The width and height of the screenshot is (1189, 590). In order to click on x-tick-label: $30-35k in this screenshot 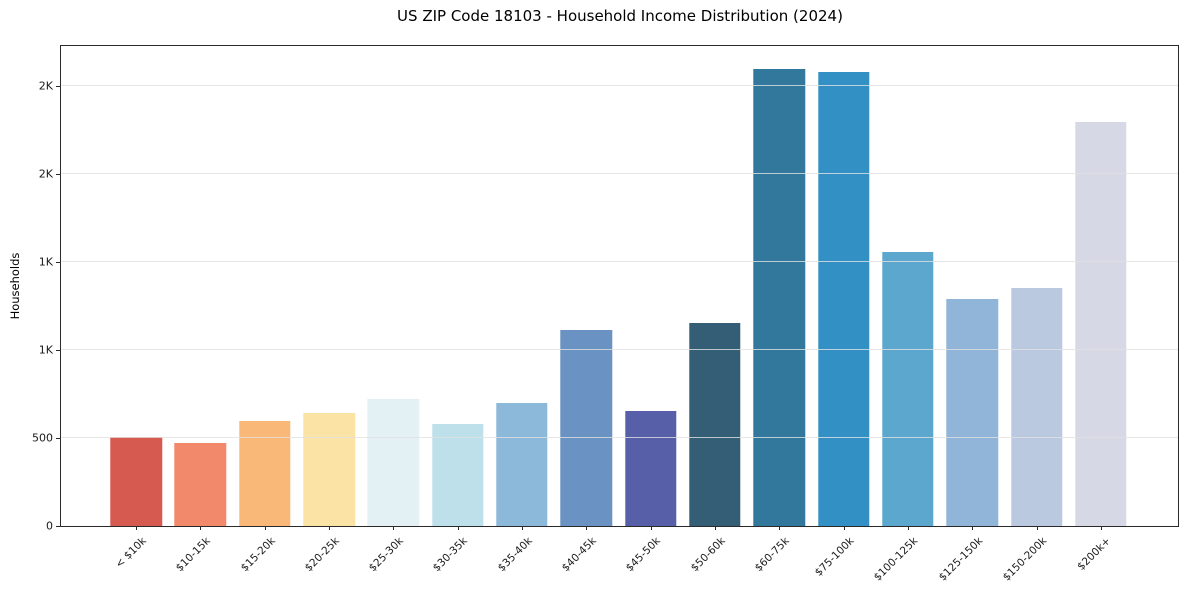, I will do `click(451, 555)`.